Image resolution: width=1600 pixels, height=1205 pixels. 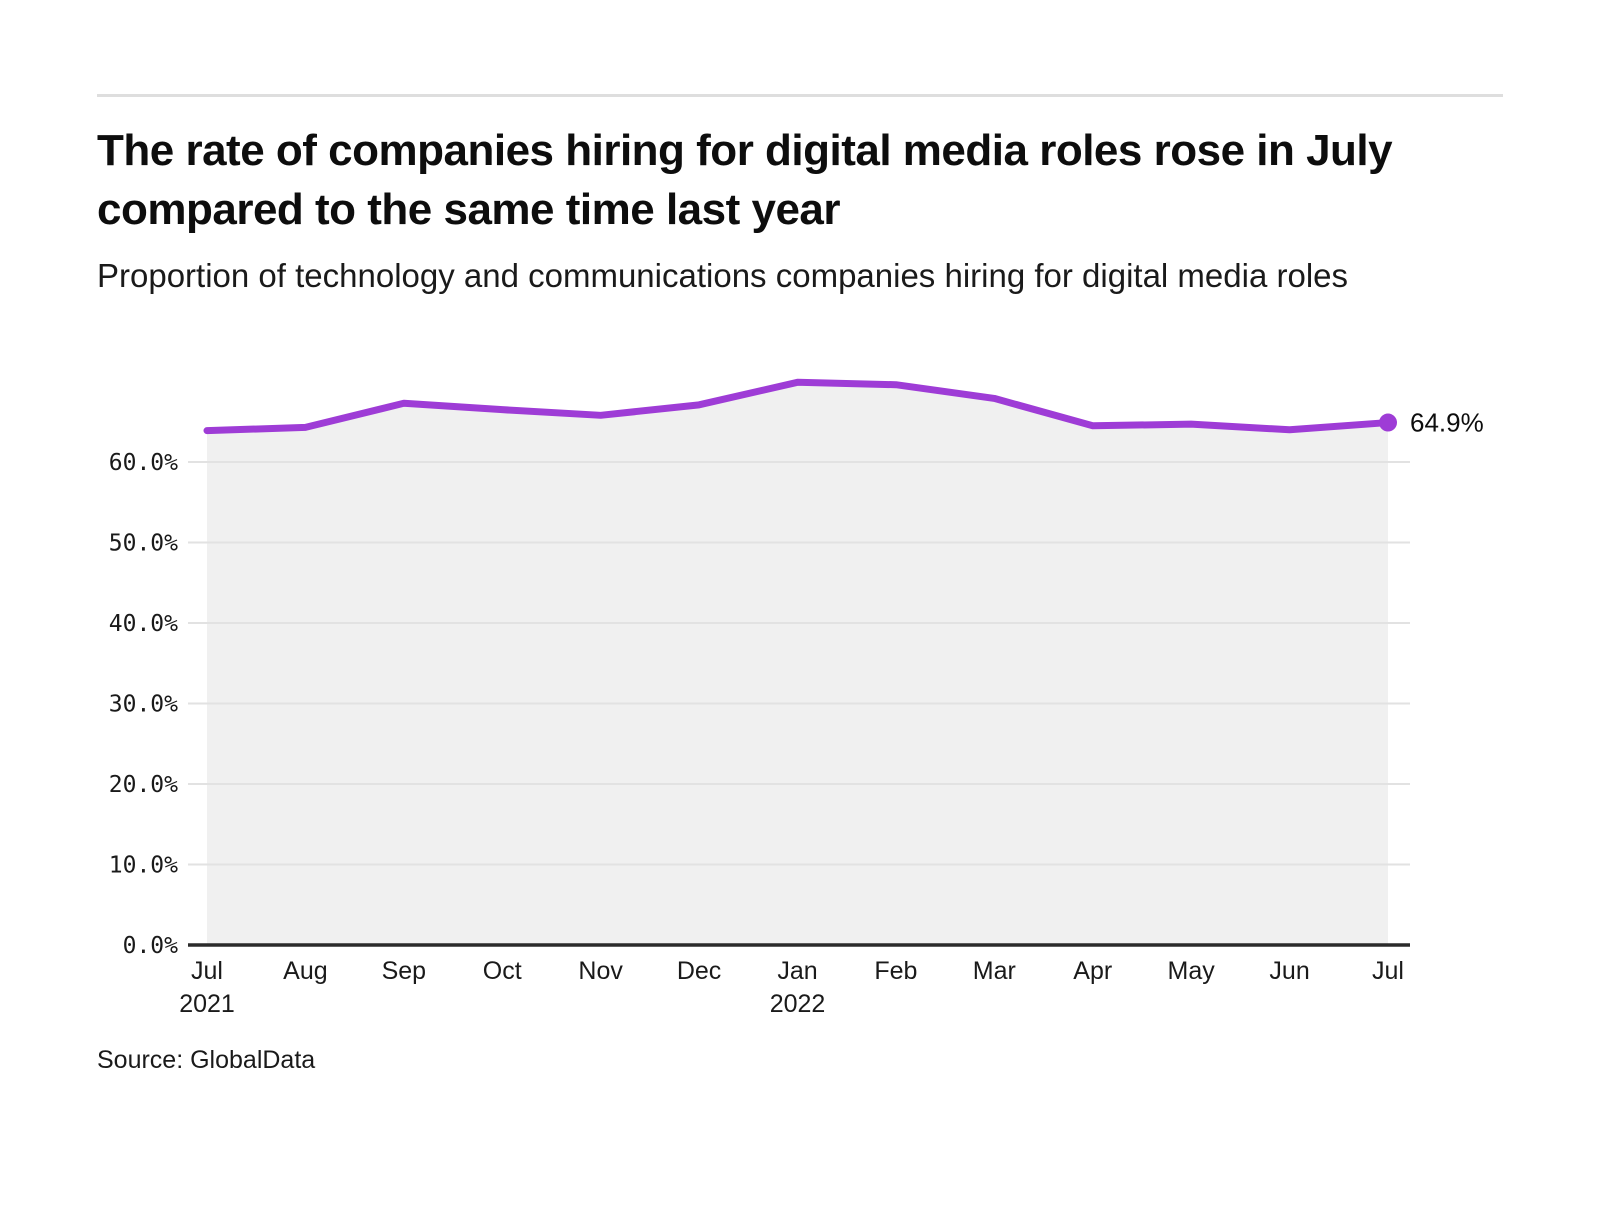 What do you see at coordinates (143, 463) in the screenshot?
I see `y-tick-label: 60.0%` at bounding box center [143, 463].